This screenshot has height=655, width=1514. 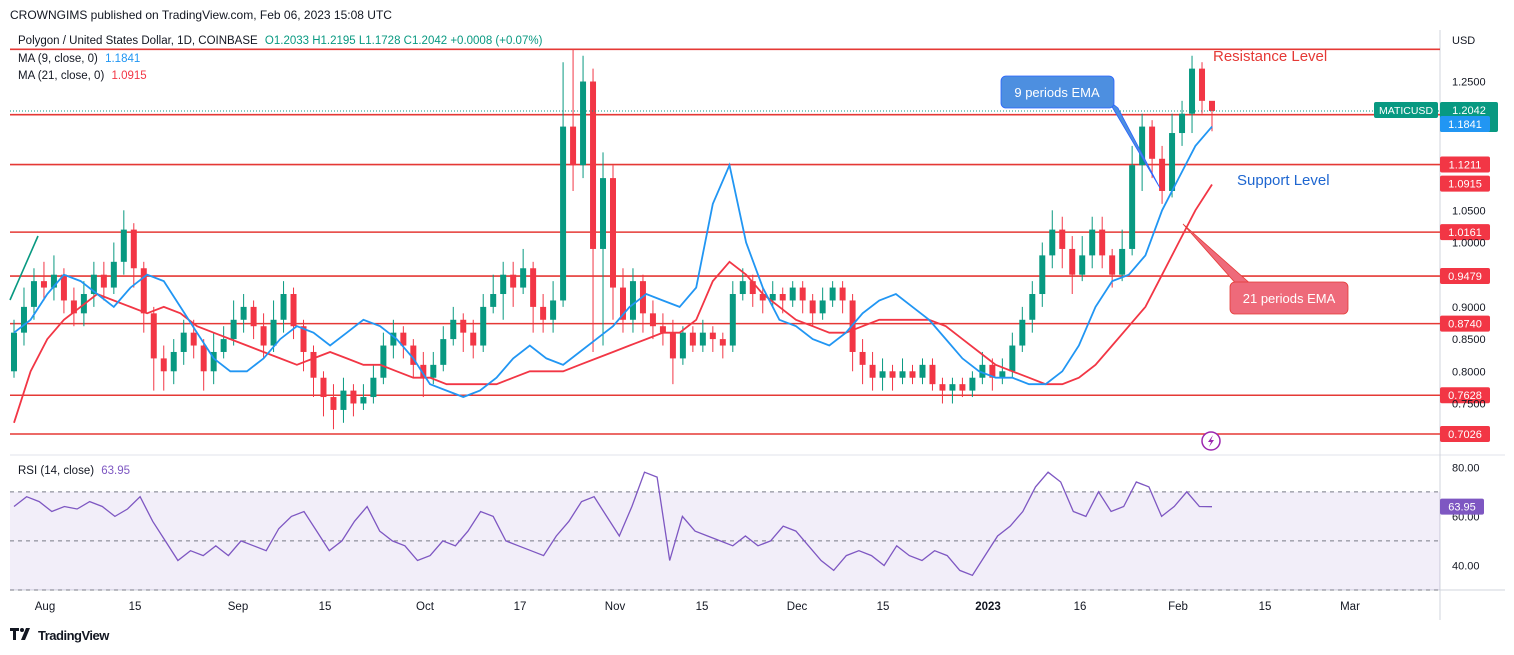 What do you see at coordinates (613, 524) in the screenshot?
I see `rsi-line` at bounding box center [613, 524].